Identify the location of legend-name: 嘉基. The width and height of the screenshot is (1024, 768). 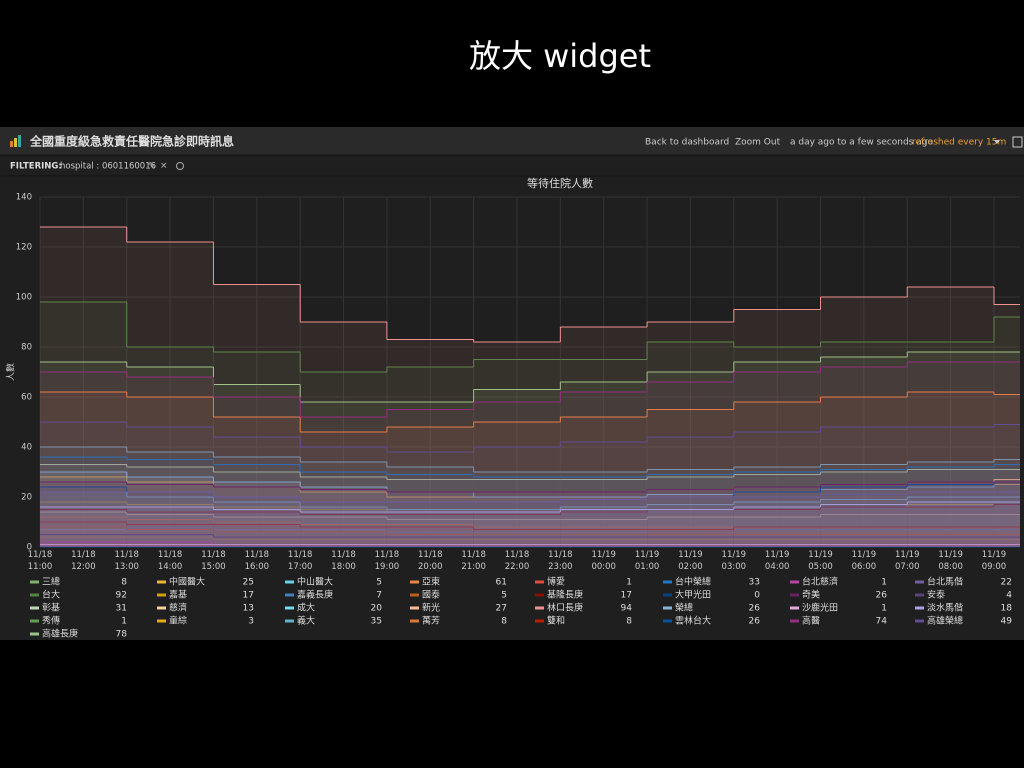
(178, 595).